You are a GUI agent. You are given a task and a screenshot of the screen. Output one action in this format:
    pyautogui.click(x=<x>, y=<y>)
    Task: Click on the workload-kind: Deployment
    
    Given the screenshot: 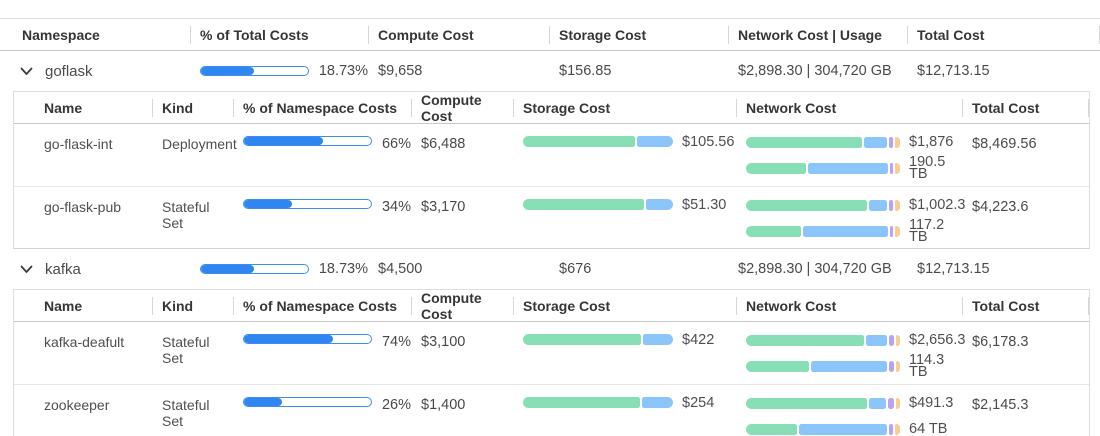 What is the action you would take?
    pyautogui.click(x=199, y=144)
    